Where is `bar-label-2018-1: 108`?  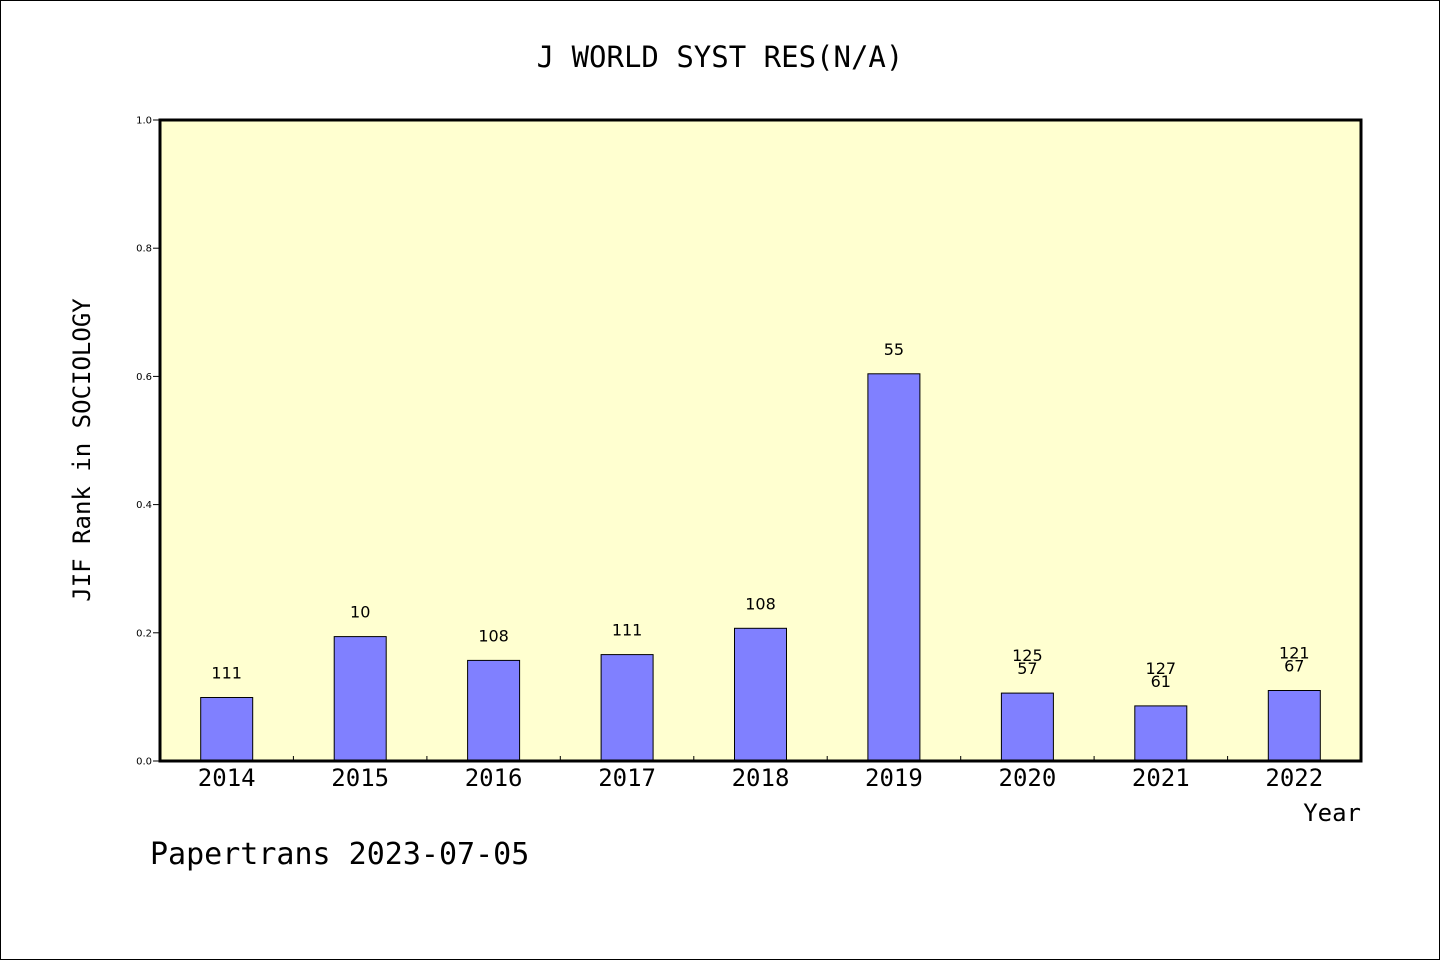 bar-label-2018-1: 108 is located at coordinates (760, 603).